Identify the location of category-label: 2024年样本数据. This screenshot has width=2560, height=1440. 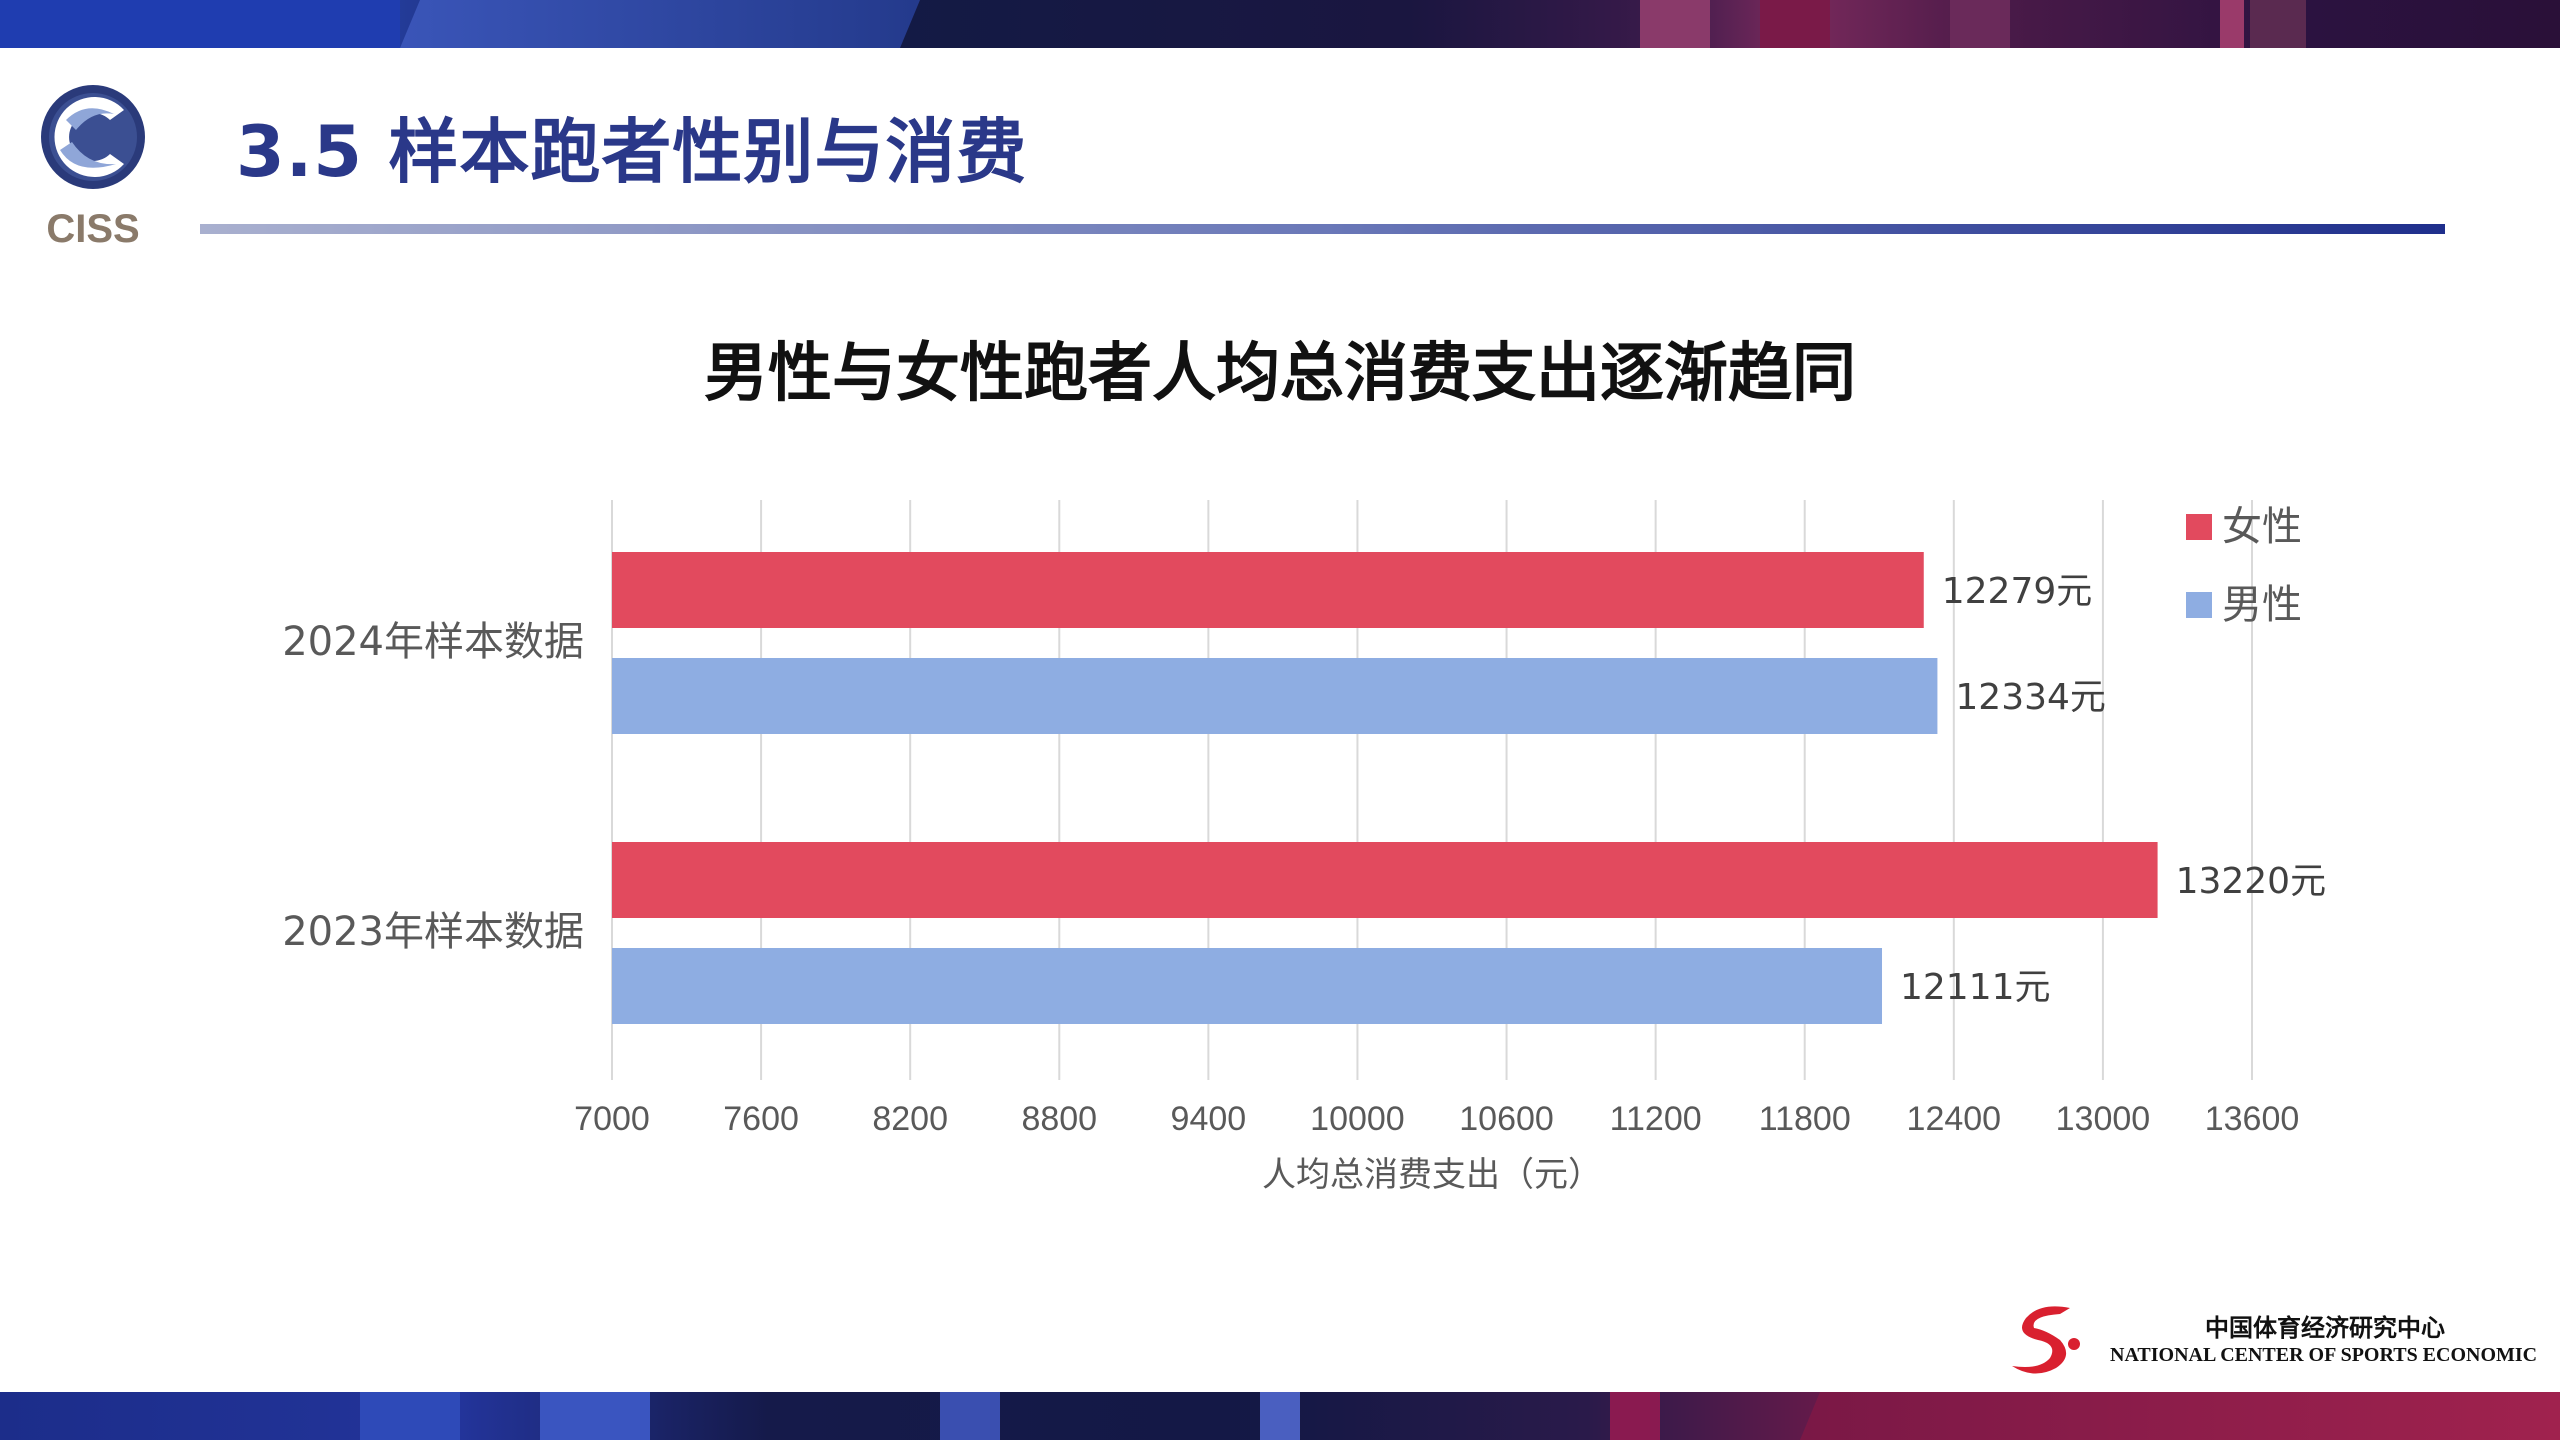
(433, 642).